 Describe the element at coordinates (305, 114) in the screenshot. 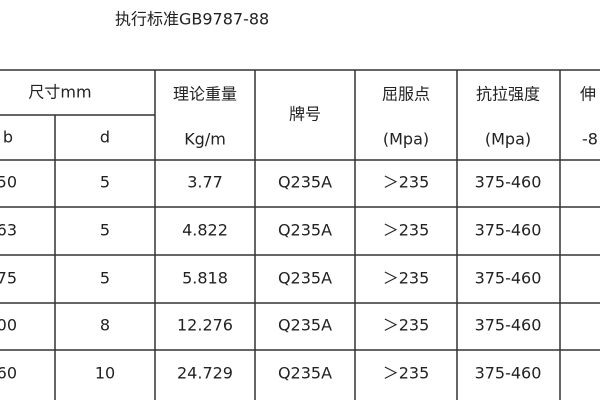

I see `header-cell: 牌号` at that location.